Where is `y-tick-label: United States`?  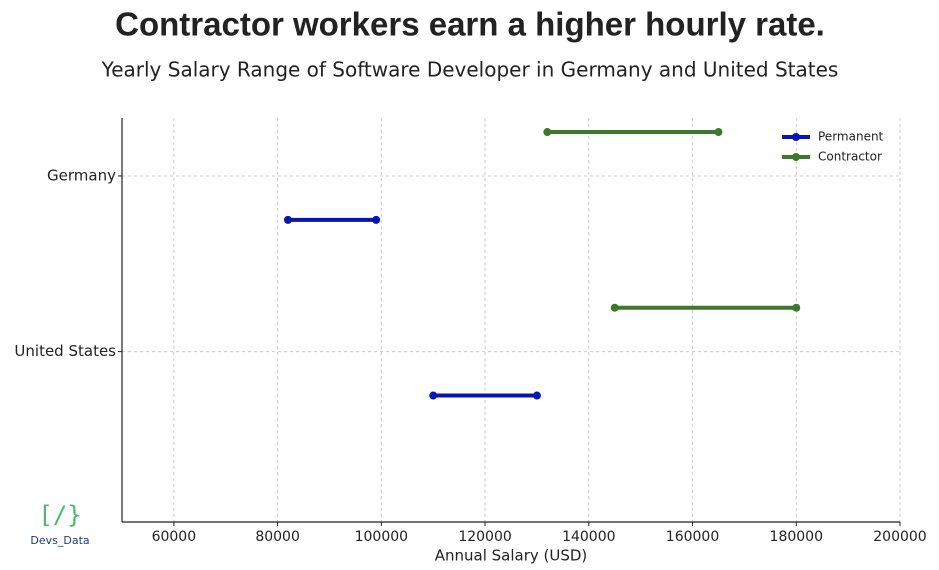
y-tick-label: United States is located at coordinates (65, 351).